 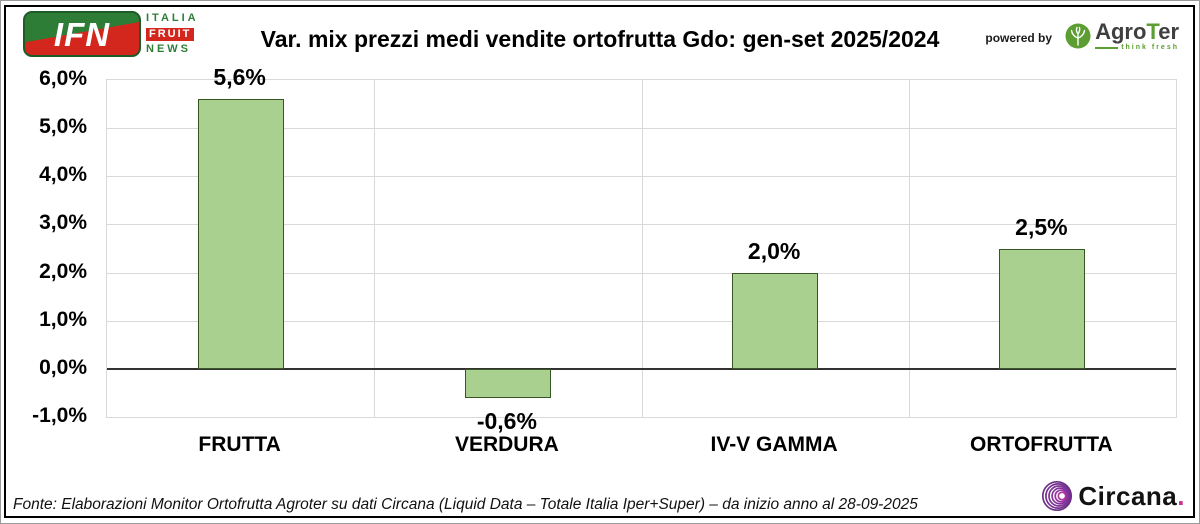 I want to click on category-label-iv-v-gamma: IV-V GAMMA, so click(x=774, y=444).